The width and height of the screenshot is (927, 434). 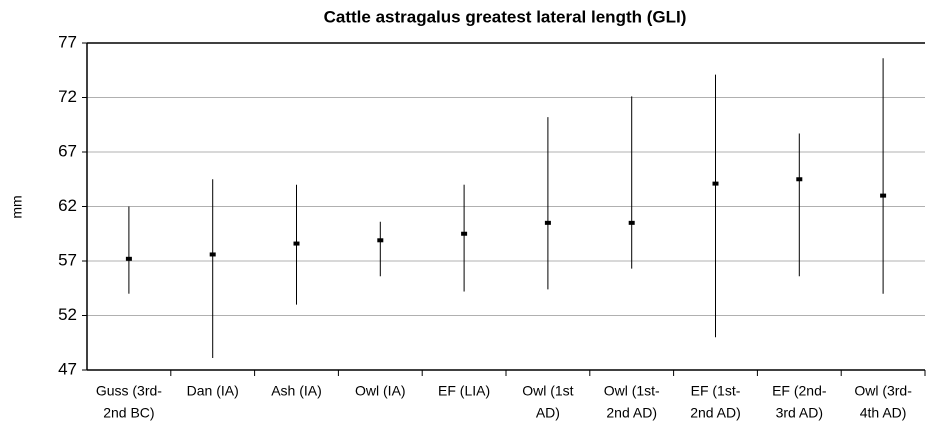 I want to click on y-tick-label: 67, so click(x=67, y=150).